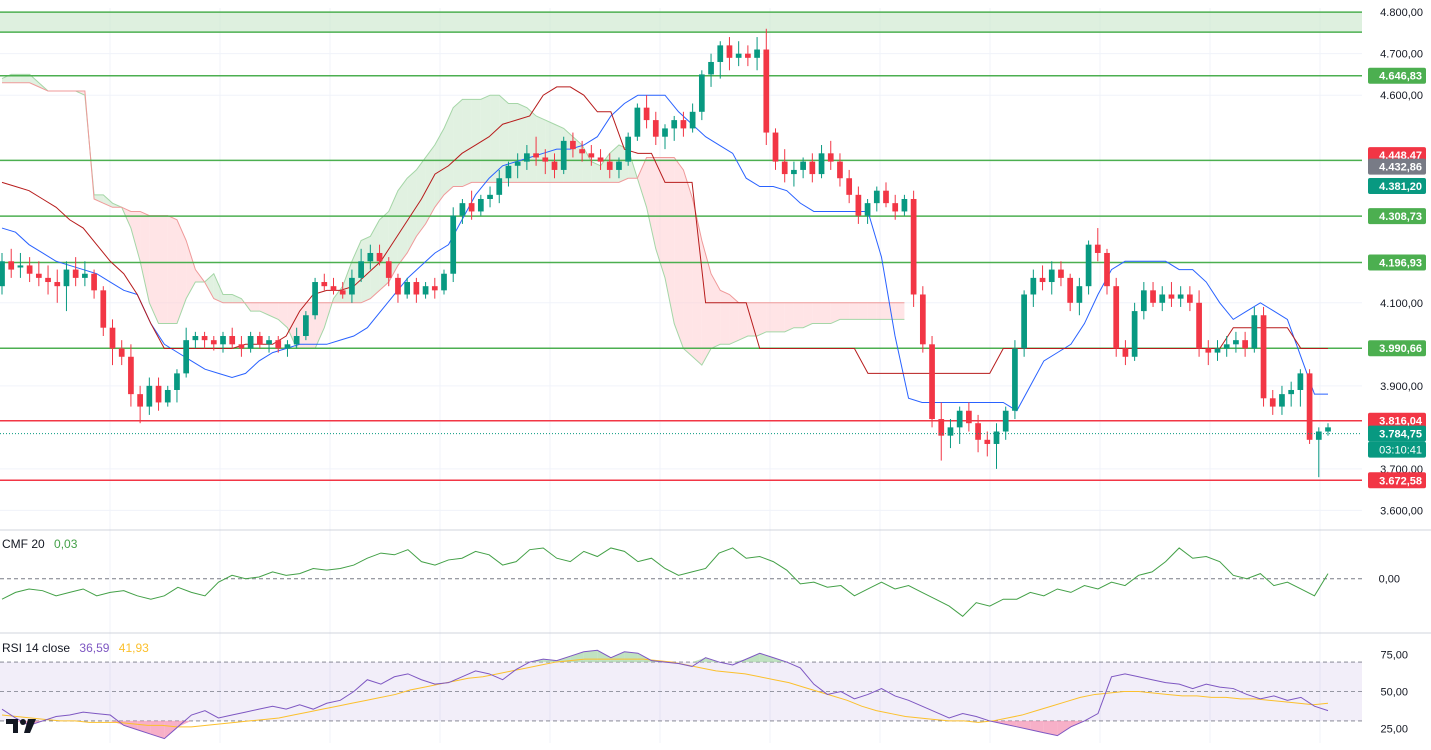 This screenshot has height=750, width=1431. What do you see at coordinates (21, 726) in the screenshot?
I see `tradingview-logo-icon` at bounding box center [21, 726].